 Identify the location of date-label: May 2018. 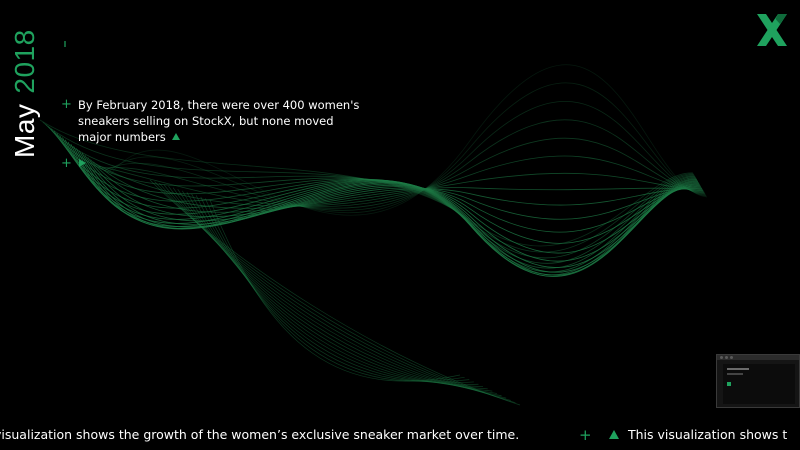
(28, 83).